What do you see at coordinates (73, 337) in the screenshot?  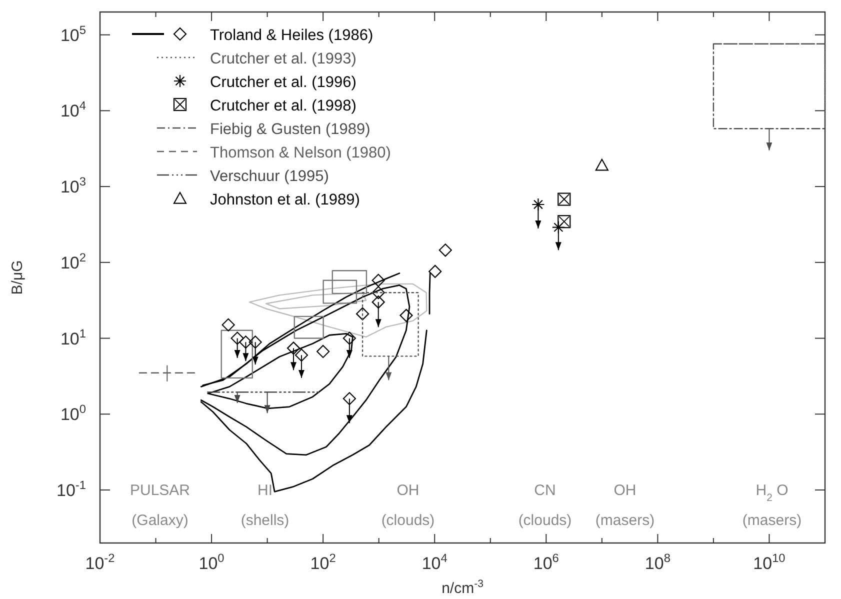 I see `y-tick-label: 10$^{1}$` at bounding box center [73, 337].